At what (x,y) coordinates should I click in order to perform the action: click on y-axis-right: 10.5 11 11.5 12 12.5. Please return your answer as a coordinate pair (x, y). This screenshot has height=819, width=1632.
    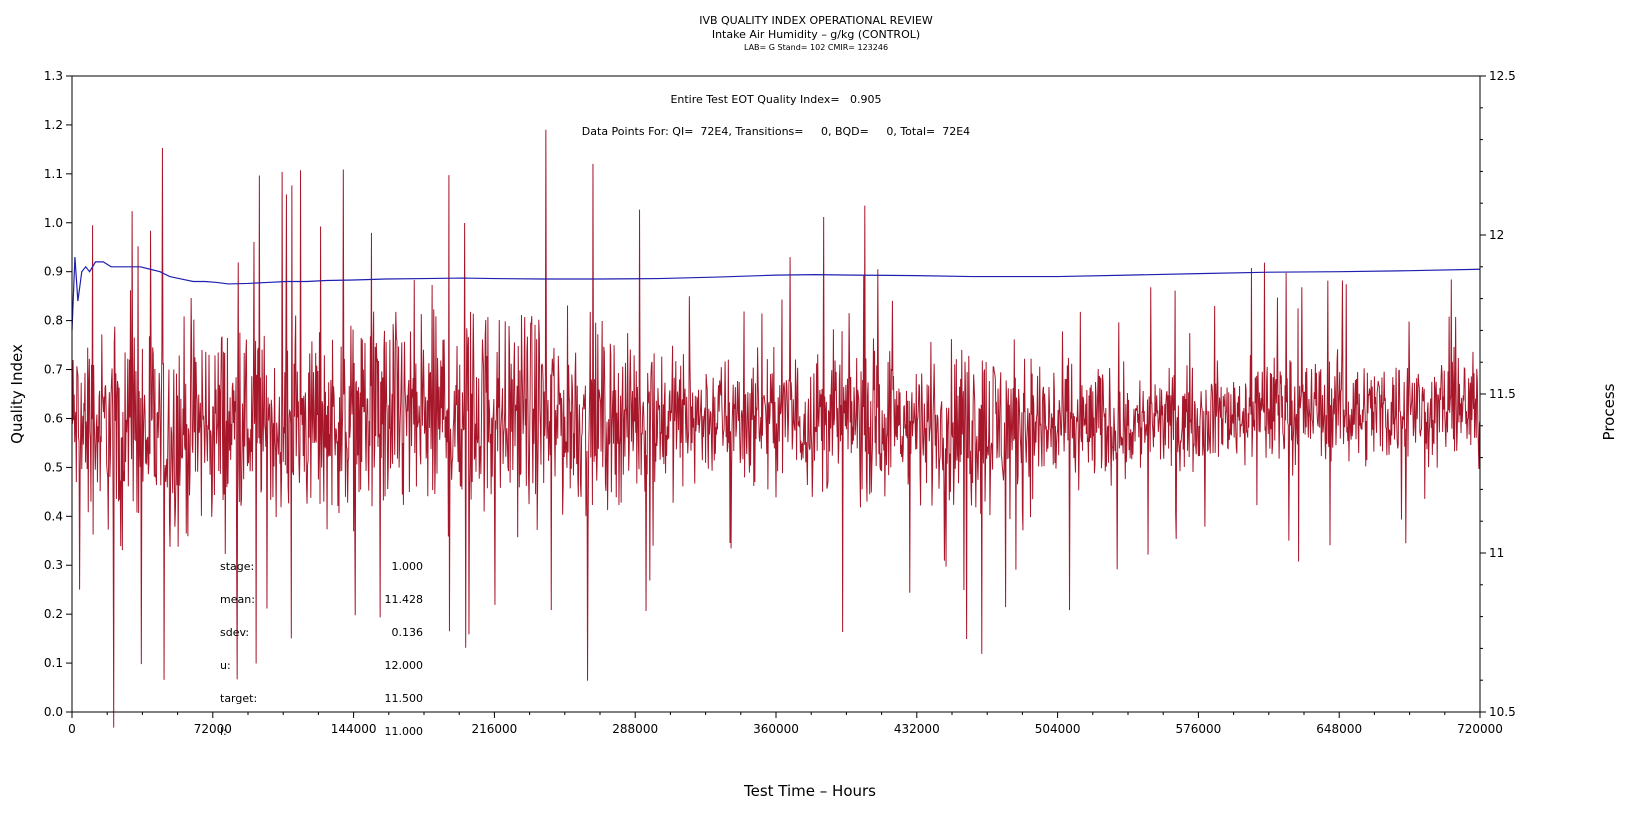
    Looking at the image, I should click on (1498, 394).